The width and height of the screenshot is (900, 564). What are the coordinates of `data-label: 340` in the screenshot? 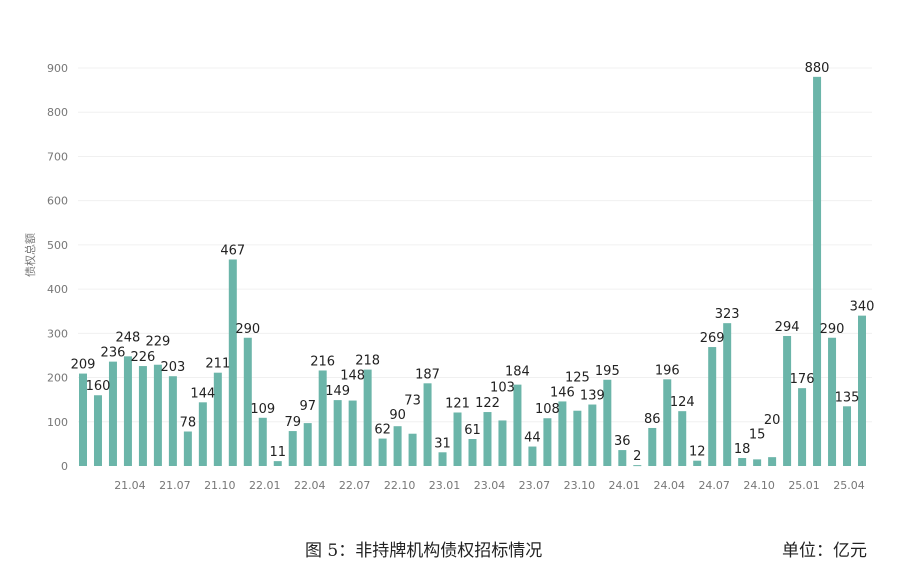 It's located at (862, 307).